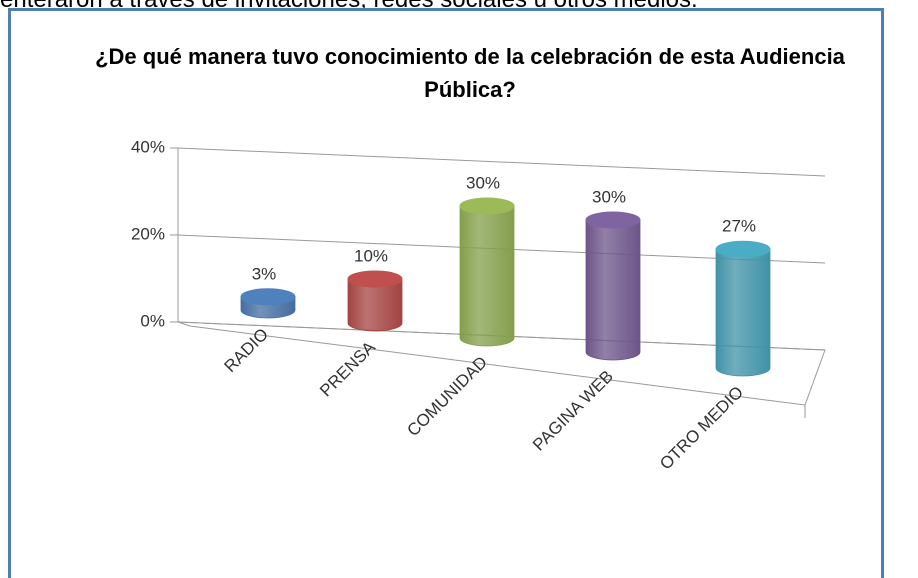 Image resolution: width=918 pixels, height=578 pixels. I want to click on x-tick-label: RADIO, so click(246, 351).